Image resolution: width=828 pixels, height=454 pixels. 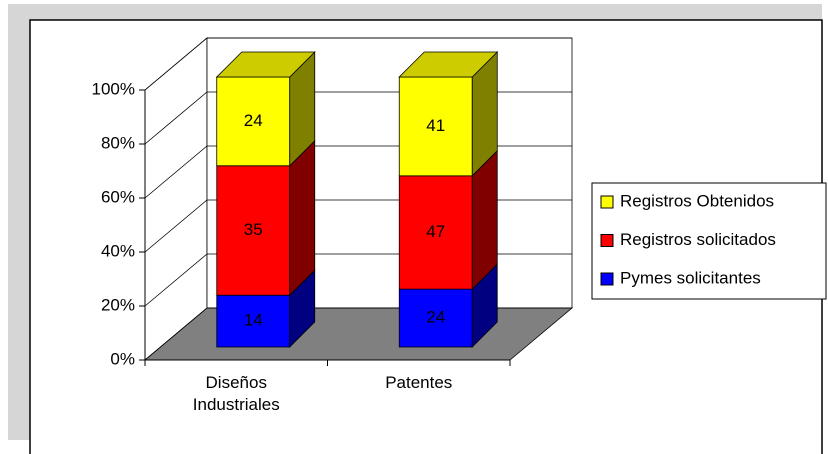 I want to click on value-label: 35, so click(x=253, y=229).